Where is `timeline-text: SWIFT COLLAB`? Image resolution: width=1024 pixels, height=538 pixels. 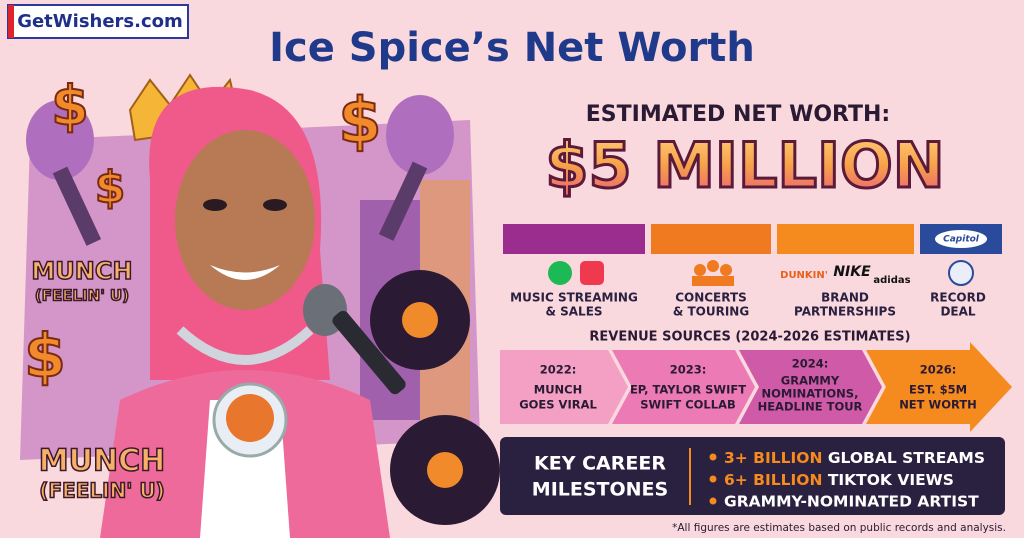
timeline-text: SWIFT COLLAB is located at coordinates (688, 405).